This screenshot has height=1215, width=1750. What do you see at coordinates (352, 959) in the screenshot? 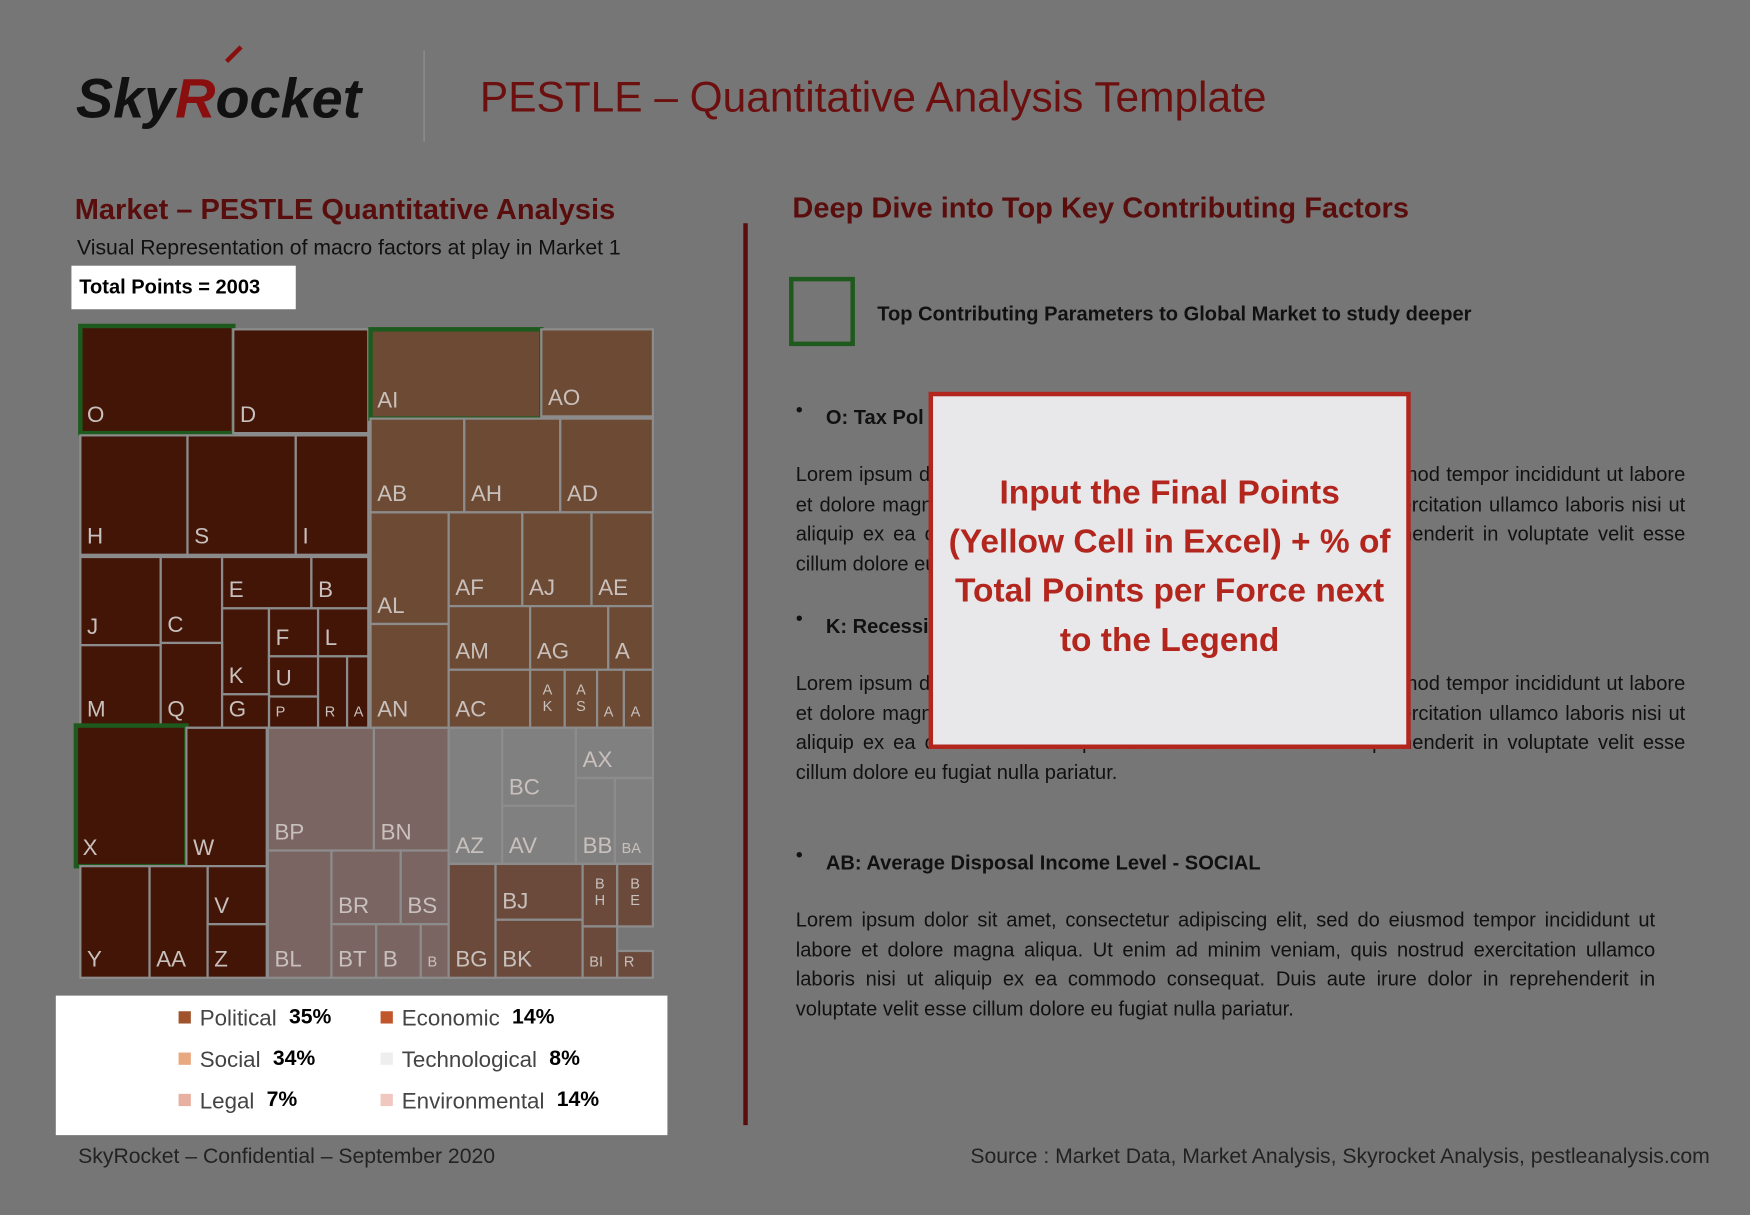
I see `cell-label: BT` at bounding box center [352, 959].